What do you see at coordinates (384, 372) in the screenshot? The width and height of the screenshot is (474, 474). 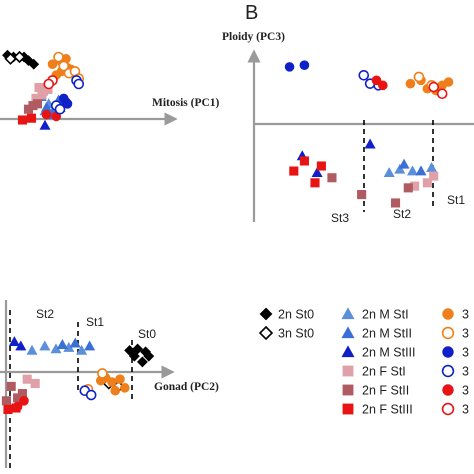 I see `legend-label: 2n F StI` at bounding box center [384, 372].